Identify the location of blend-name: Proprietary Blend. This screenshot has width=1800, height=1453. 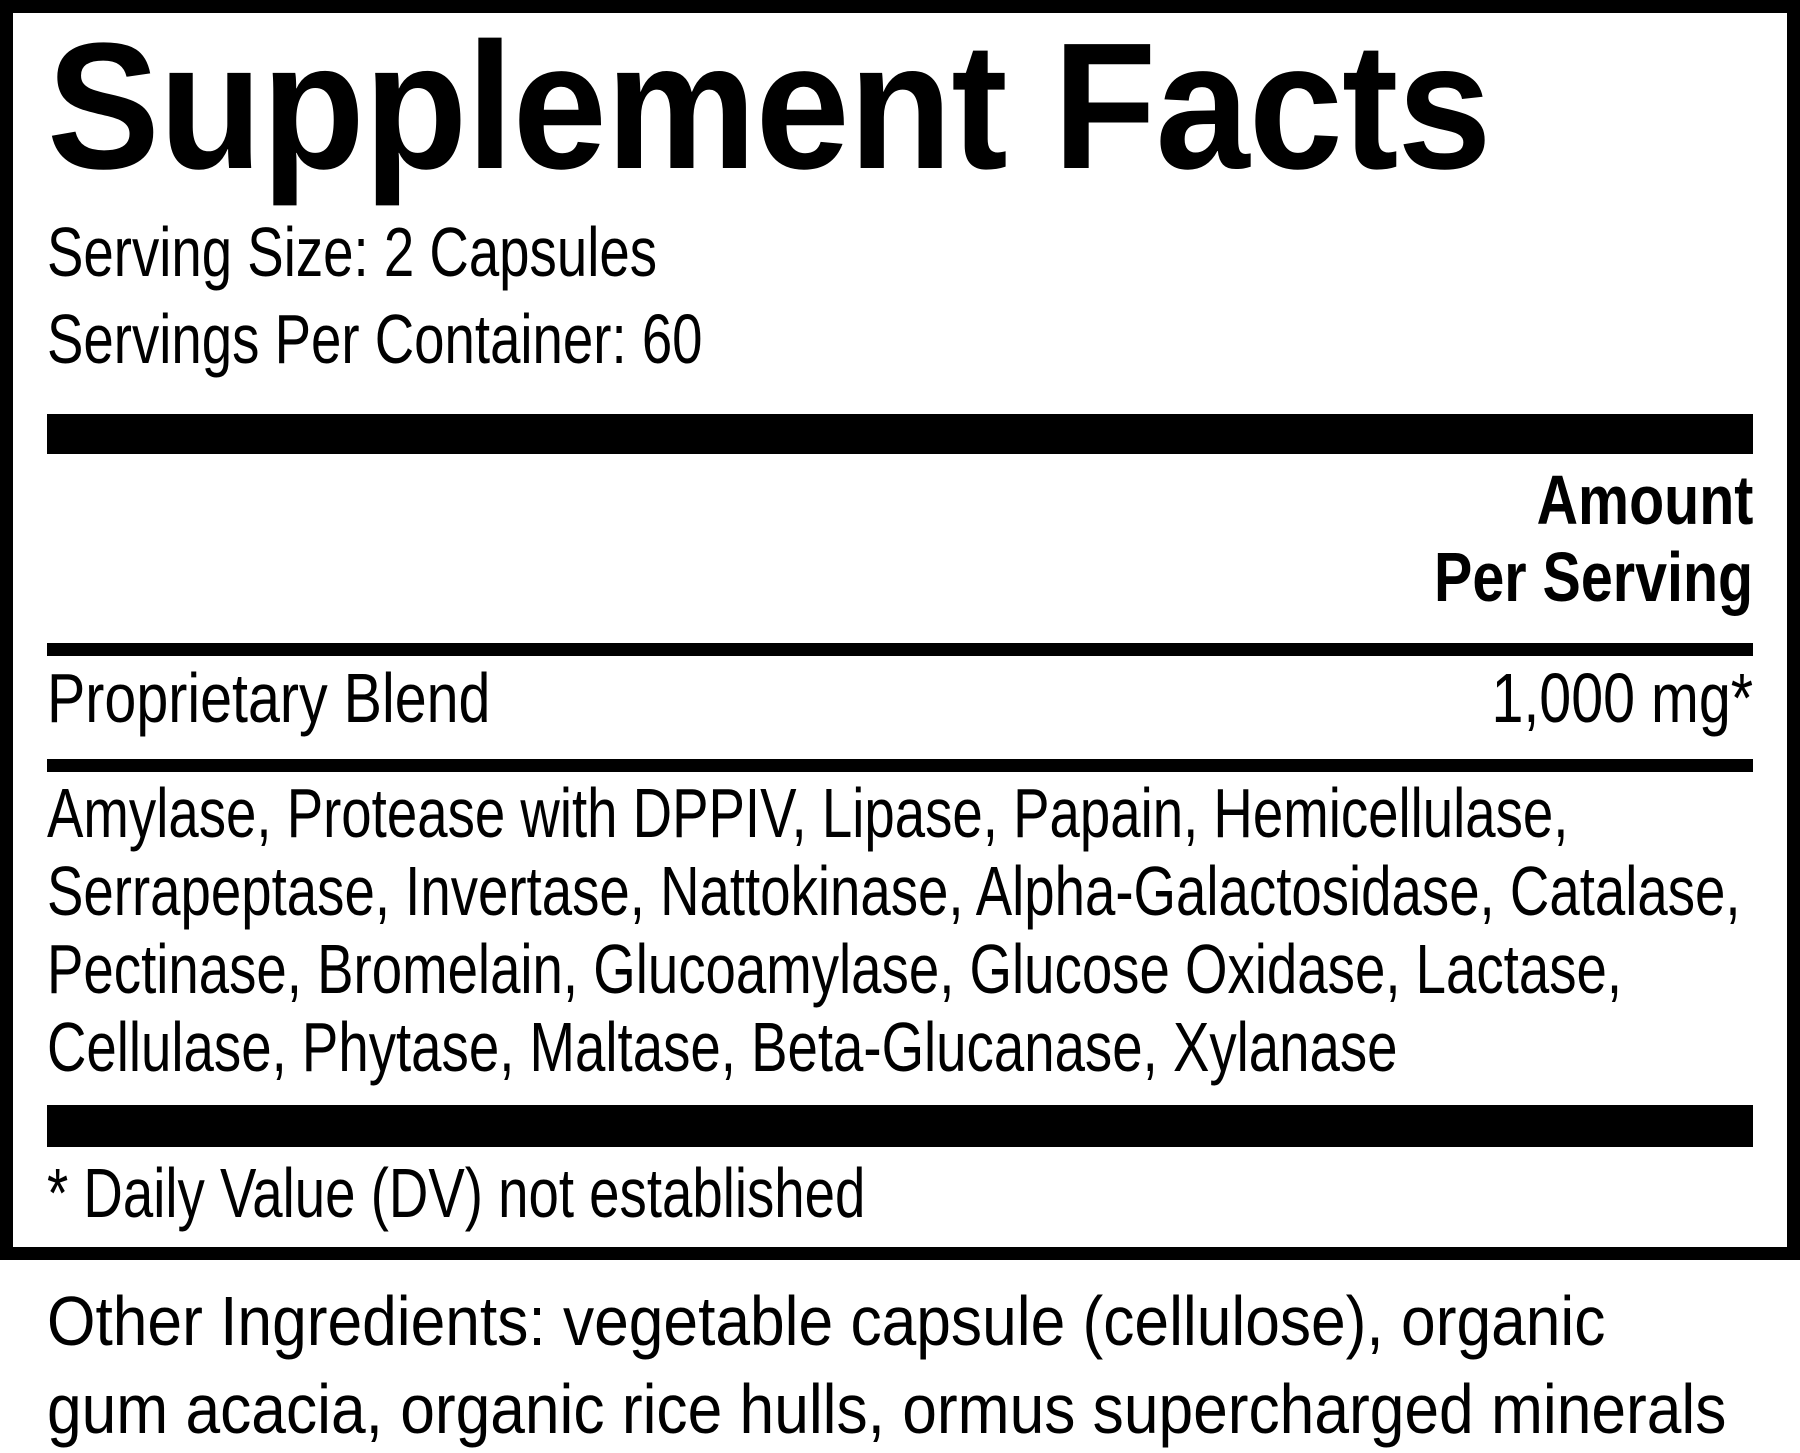
(269, 698).